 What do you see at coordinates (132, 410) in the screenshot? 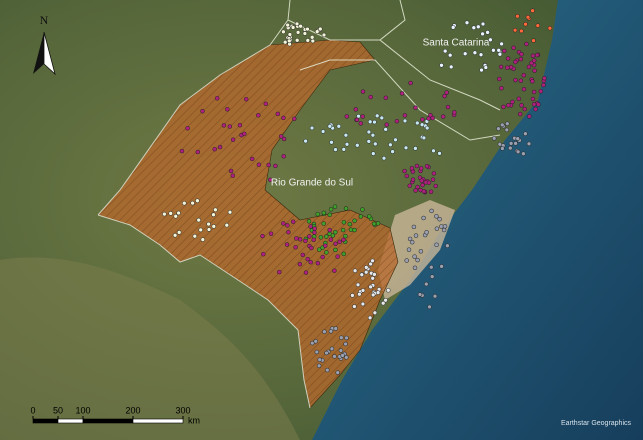
I see `scale-label: 200` at bounding box center [132, 410].